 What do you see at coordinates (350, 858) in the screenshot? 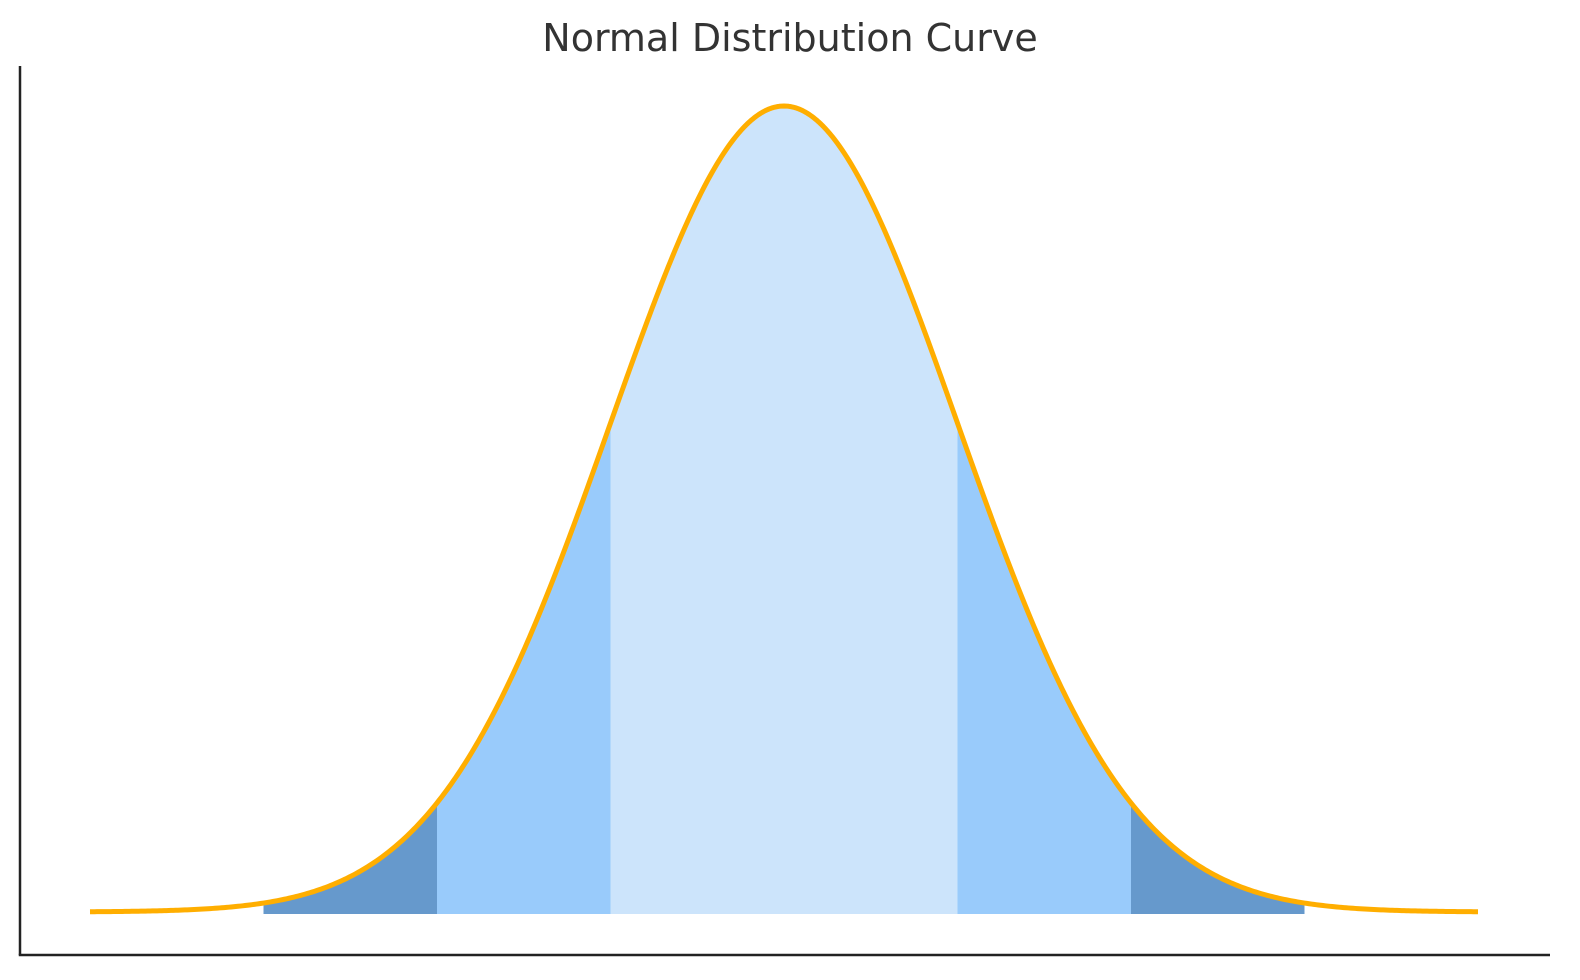
I see `band--3-to--2` at bounding box center [350, 858].